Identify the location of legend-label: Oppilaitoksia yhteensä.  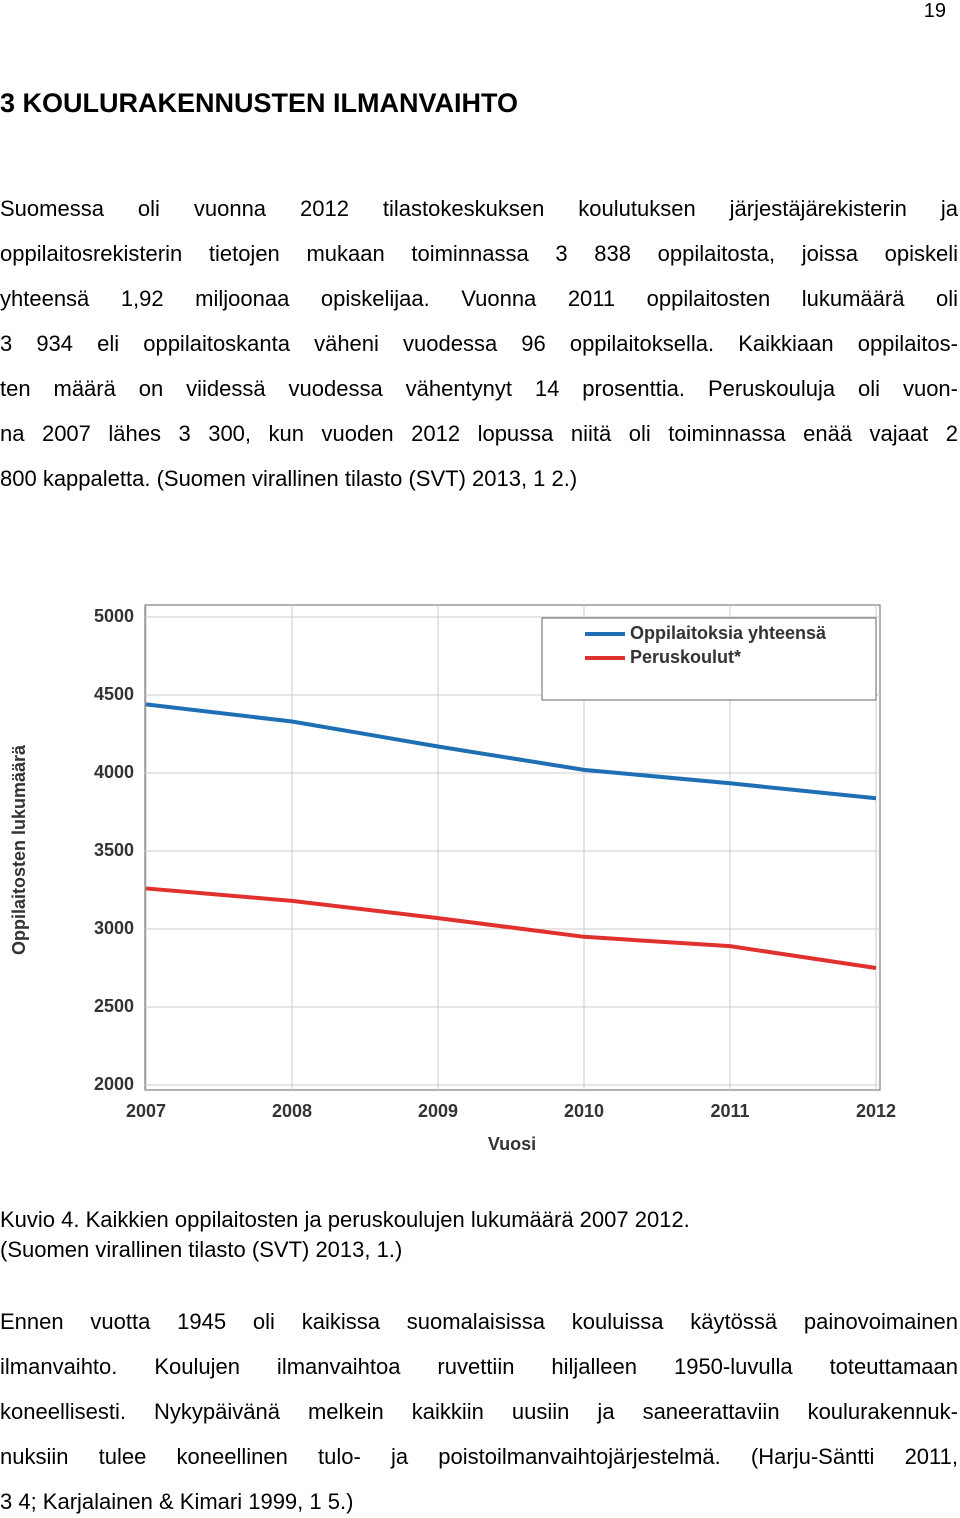
(728, 633).